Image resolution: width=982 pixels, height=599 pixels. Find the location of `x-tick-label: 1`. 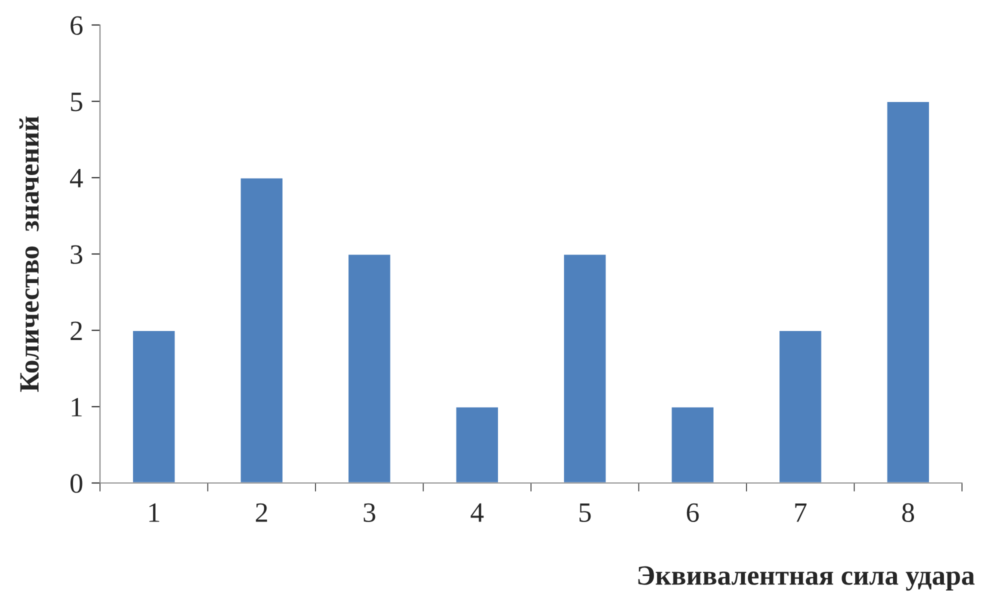

x-tick-label: 1 is located at coordinates (154, 512).